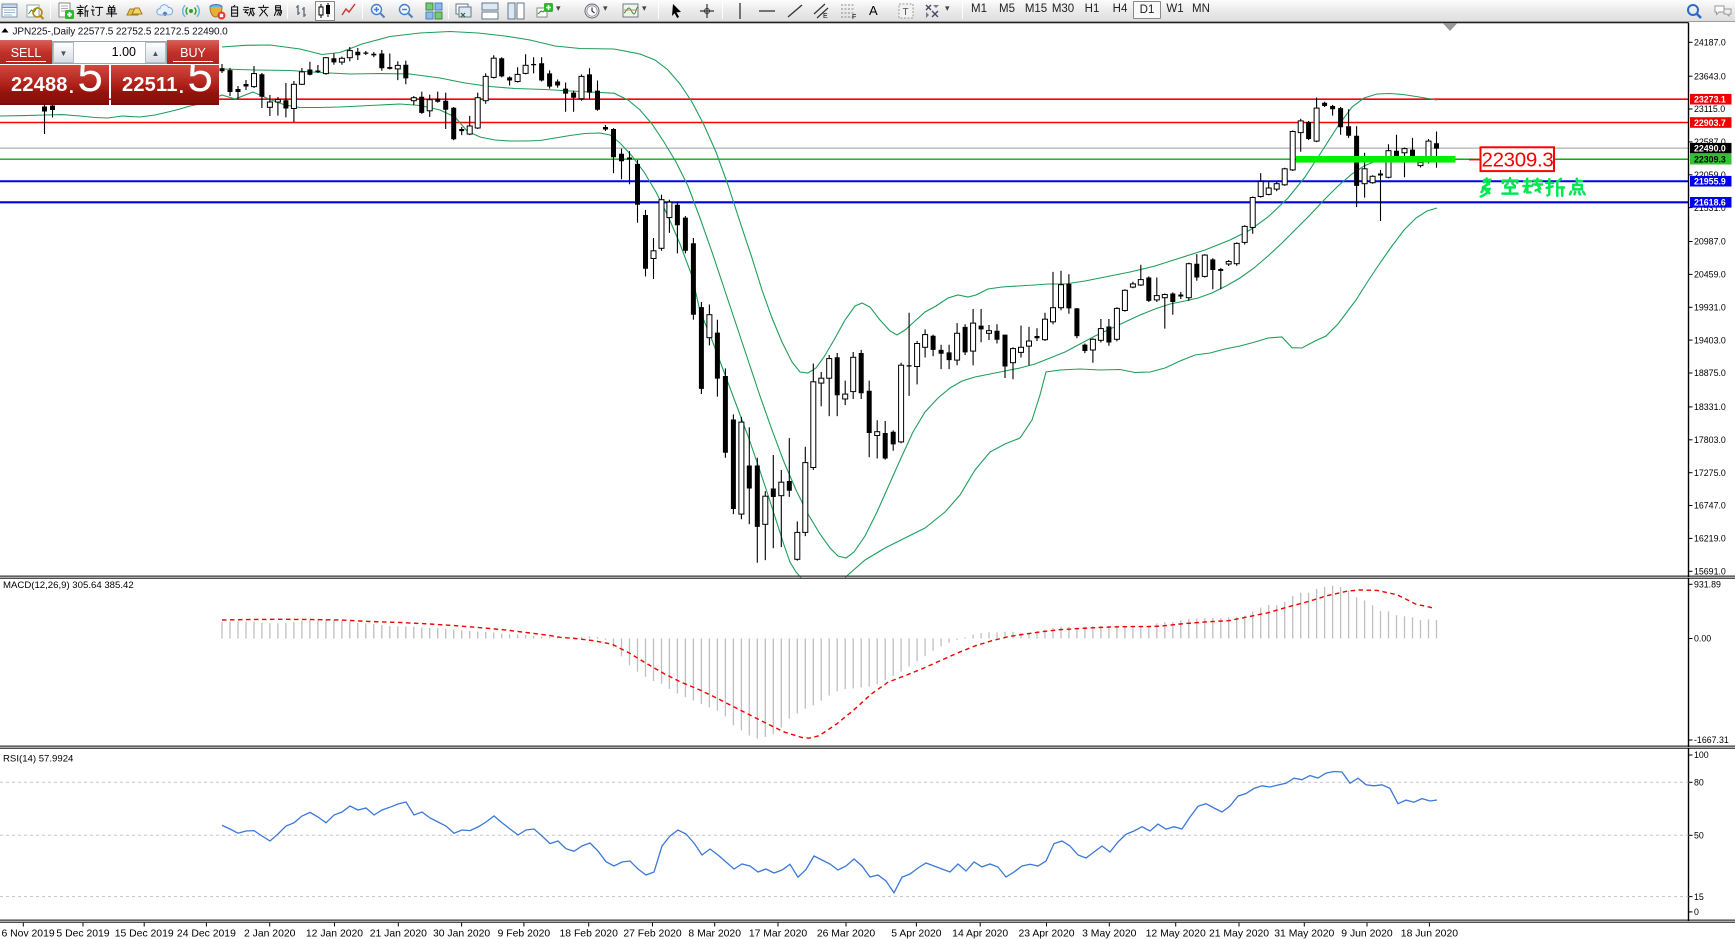 The width and height of the screenshot is (1735, 939). Describe the element at coordinates (1367, 934) in the screenshot. I see `svg-text: 9 Jun 2020` at that location.